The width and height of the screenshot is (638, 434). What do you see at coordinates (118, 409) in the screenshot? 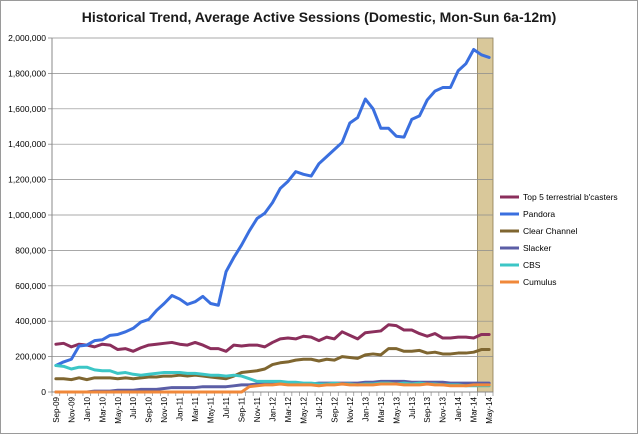
I see `x-tick-label: May-10` at bounding box center [118, 409].